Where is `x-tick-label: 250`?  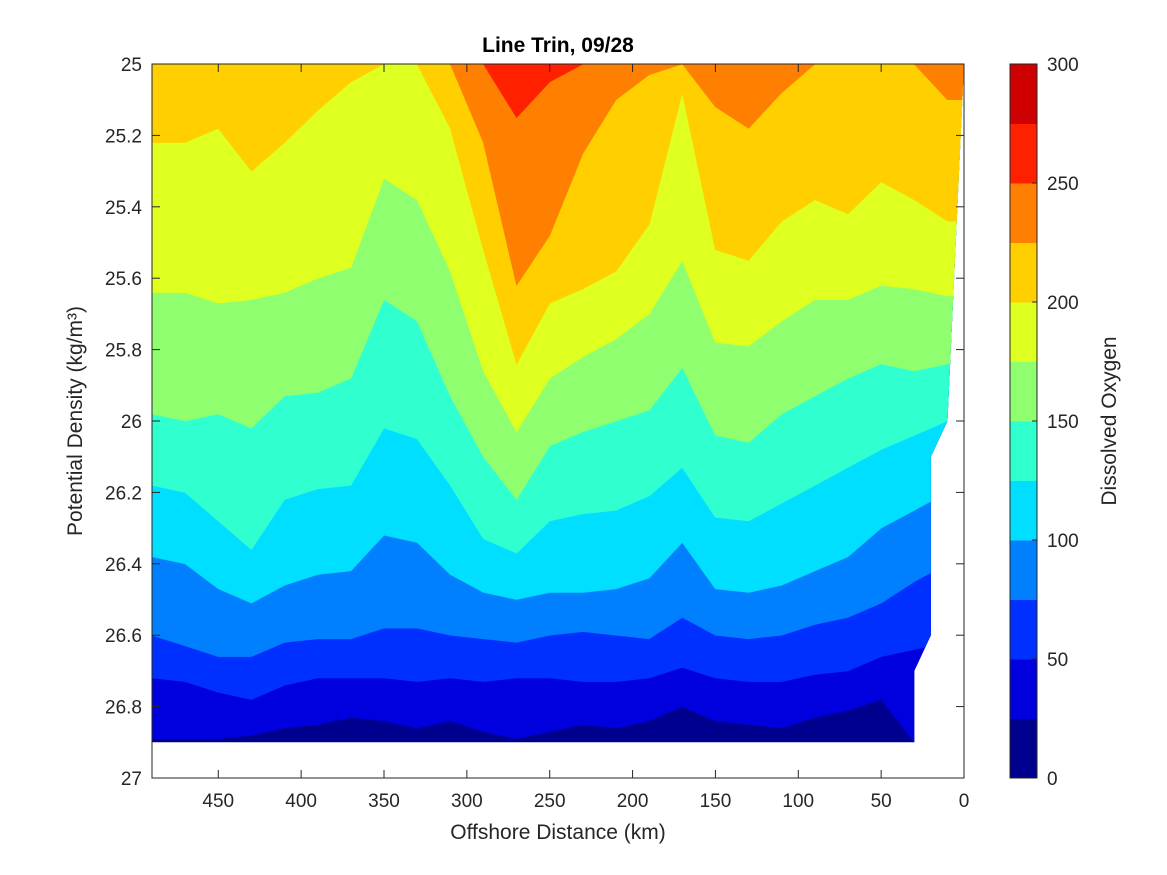 x-tick-label: 250 is located at coordinates (550, 801).